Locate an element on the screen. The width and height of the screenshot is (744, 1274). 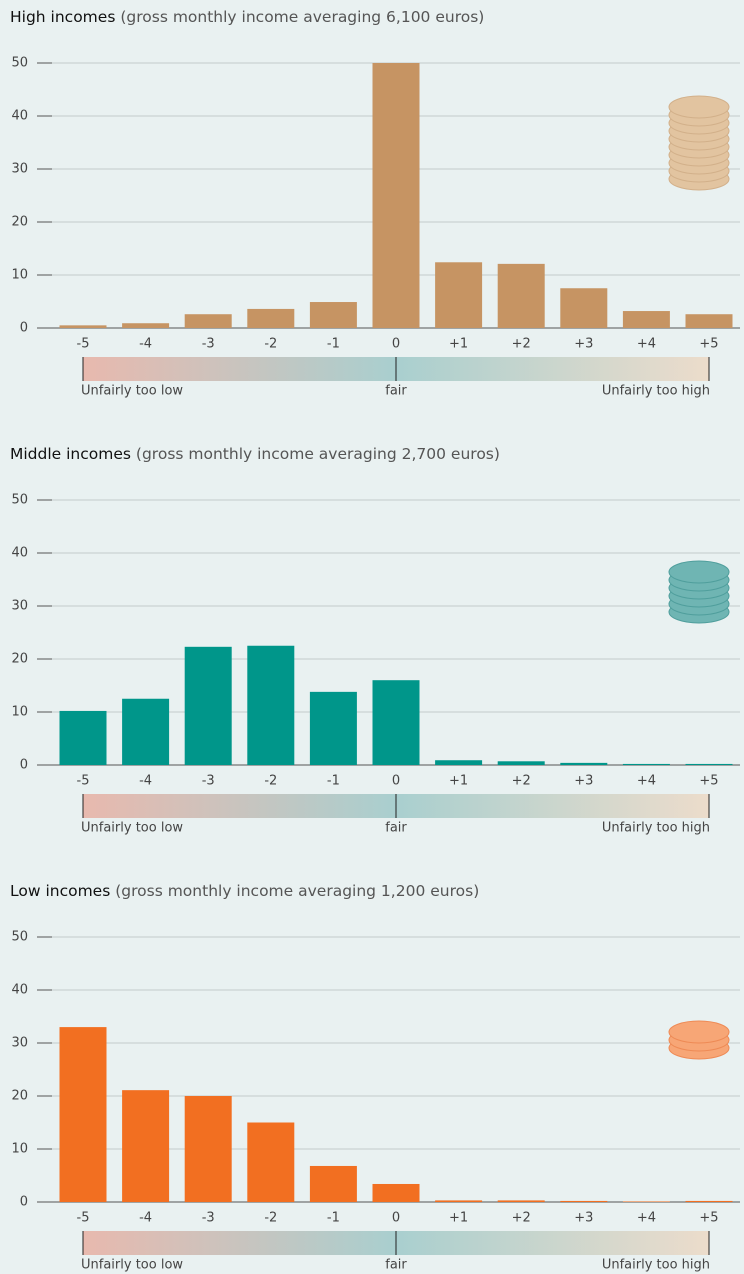
title-main: High incomes is located at coordinates (62, 17).